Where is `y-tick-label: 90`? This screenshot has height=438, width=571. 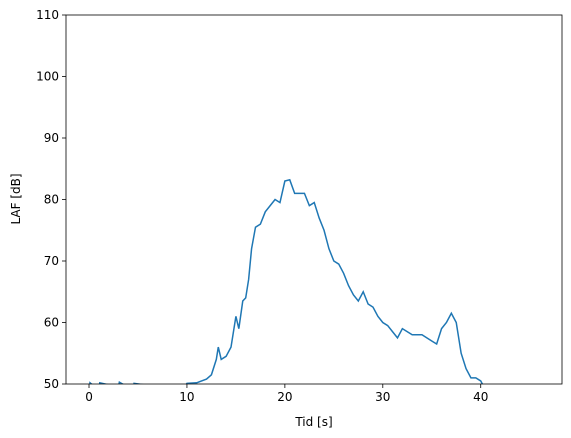
y-tick-label: 90 is located at coordinates (51, 138).